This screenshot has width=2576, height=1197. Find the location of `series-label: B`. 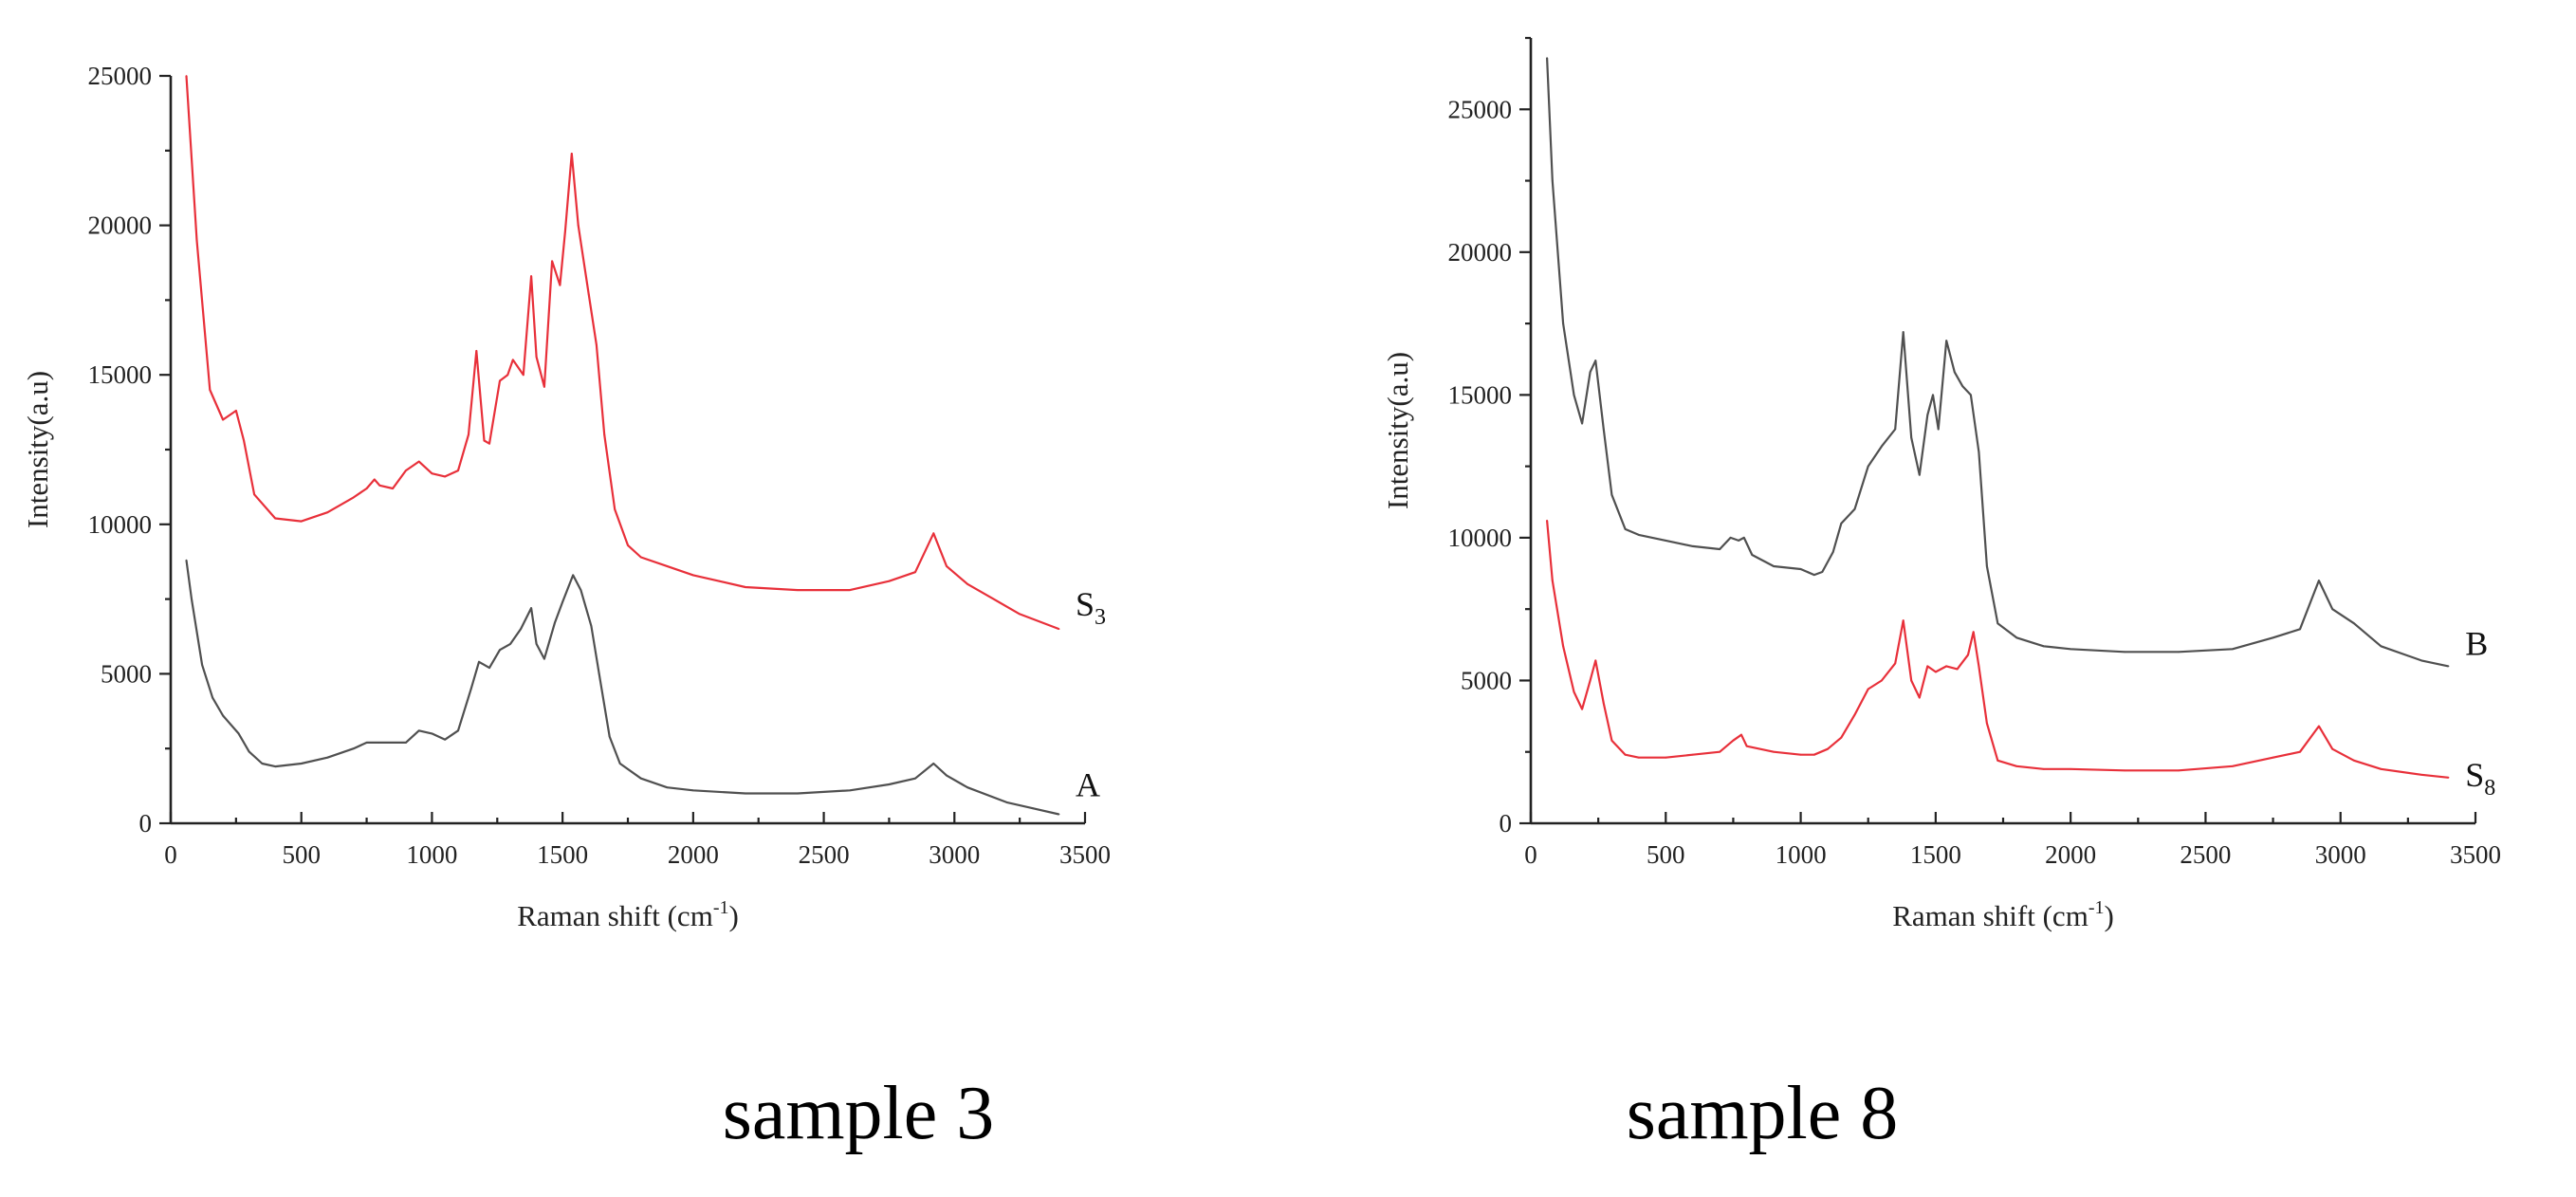

series-label: B is located at coordinates (2476, 643).